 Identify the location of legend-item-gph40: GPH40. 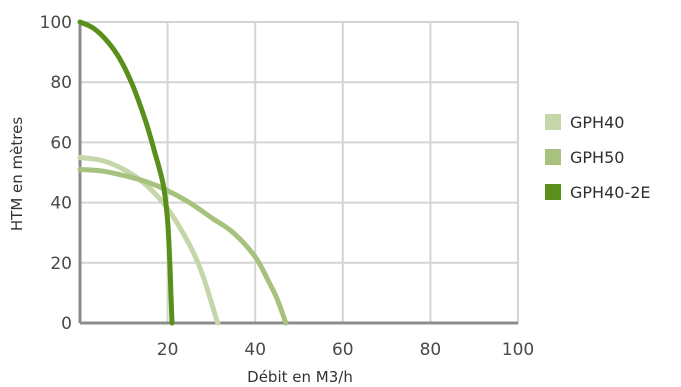
(584, 122).